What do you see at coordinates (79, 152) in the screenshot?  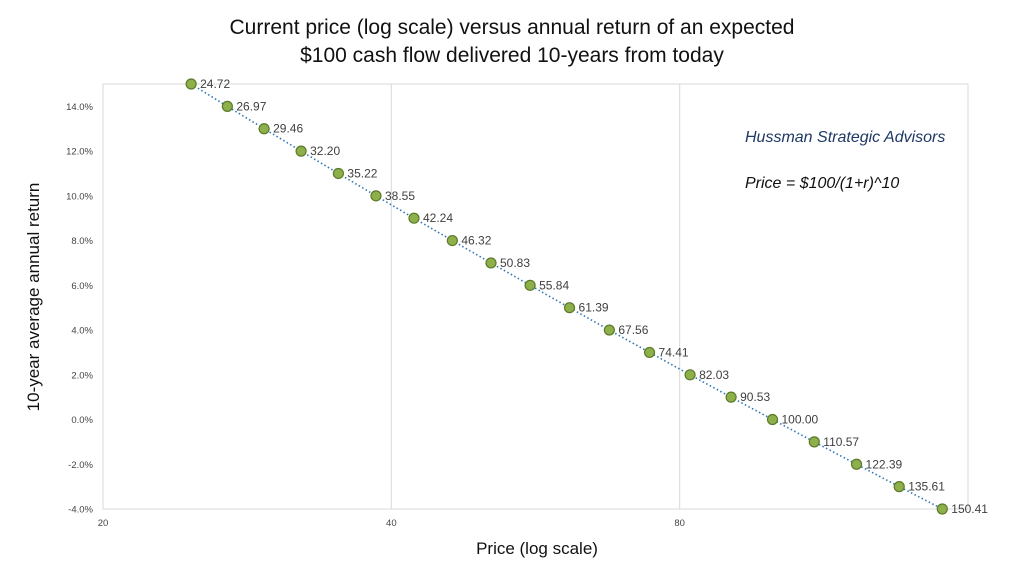 I see `y-tick-label: 12.0%` at bounding box center [79, 152].